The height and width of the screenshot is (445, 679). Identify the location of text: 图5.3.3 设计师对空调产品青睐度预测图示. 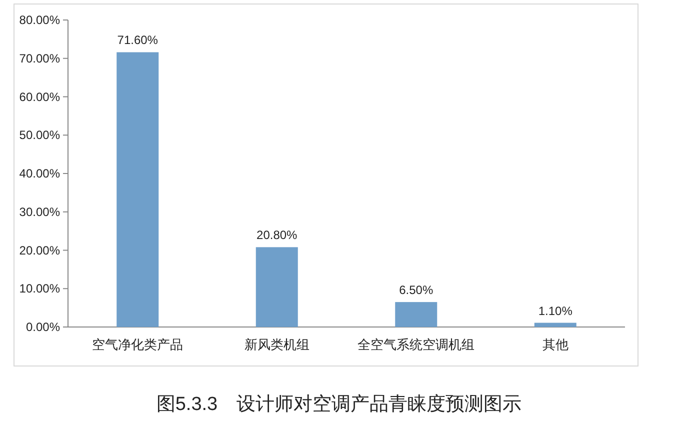
(339, 404).